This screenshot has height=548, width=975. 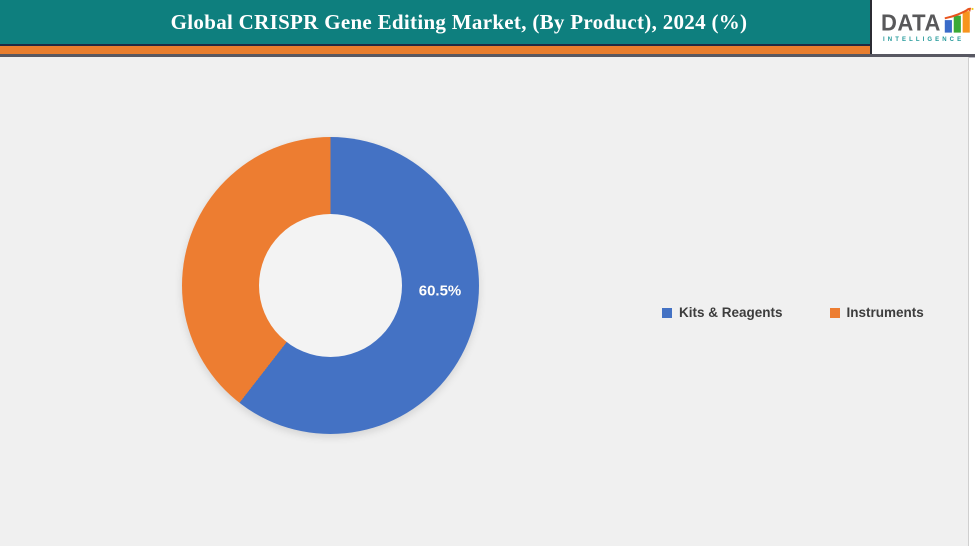 I want to click on logo-subtitle: INTELLIGENCE, so click(x=924, y=40).